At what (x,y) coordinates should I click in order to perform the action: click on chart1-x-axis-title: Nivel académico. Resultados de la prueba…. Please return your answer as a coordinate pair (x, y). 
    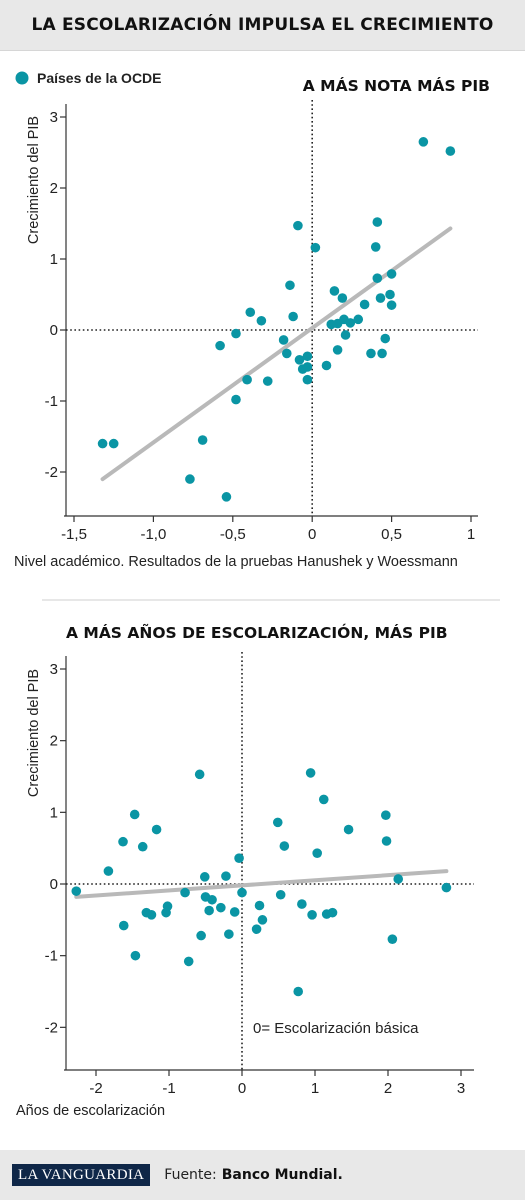
    Looking at the image, I should click on (236, 562).